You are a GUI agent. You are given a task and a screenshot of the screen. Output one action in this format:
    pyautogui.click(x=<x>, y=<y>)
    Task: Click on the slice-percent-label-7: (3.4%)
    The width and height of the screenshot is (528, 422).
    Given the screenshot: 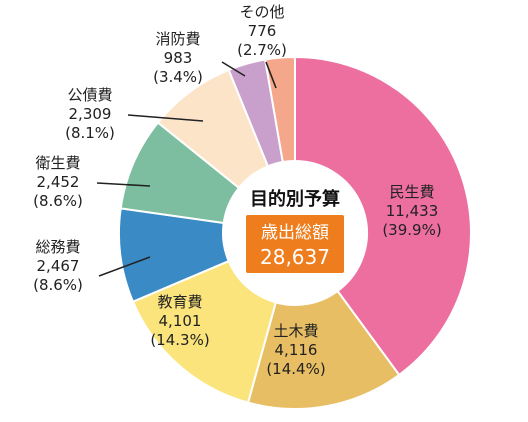 What is the action you would take?
    pyautogui.click(x=178, y=77)
    